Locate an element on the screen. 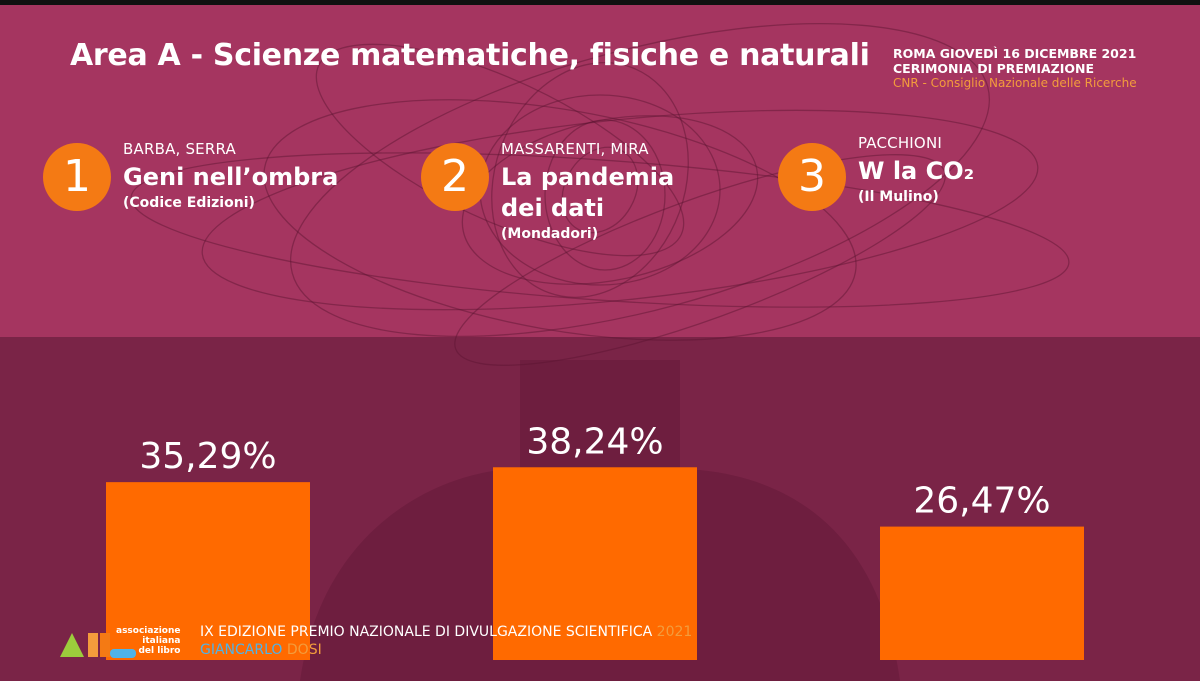 The image size is (1200, 681). entry-book-title: W la CO₂ is located at coordinates (916, 171).